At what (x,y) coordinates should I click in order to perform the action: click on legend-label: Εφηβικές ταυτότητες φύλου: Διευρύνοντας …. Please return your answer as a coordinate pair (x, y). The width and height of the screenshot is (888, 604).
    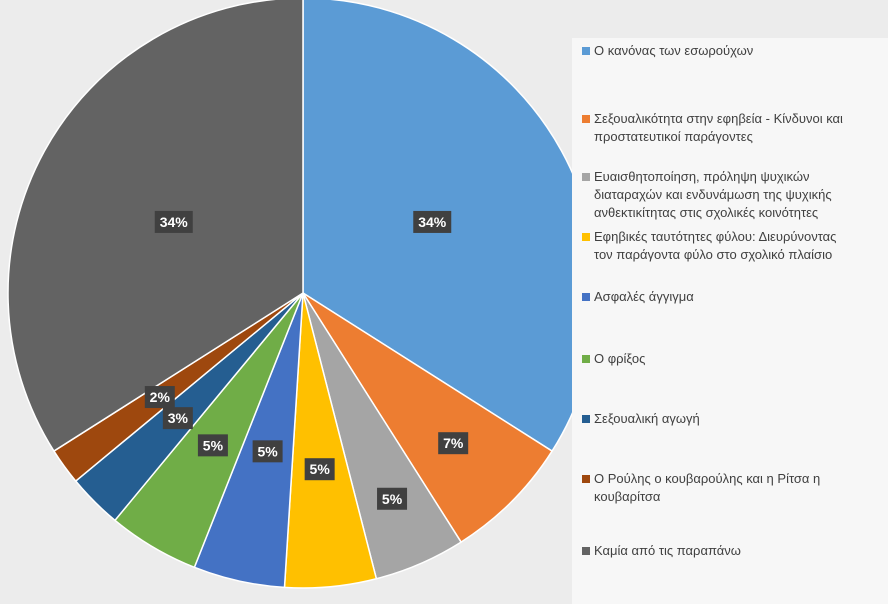
    Looking at the image, I should click on (715, 245).